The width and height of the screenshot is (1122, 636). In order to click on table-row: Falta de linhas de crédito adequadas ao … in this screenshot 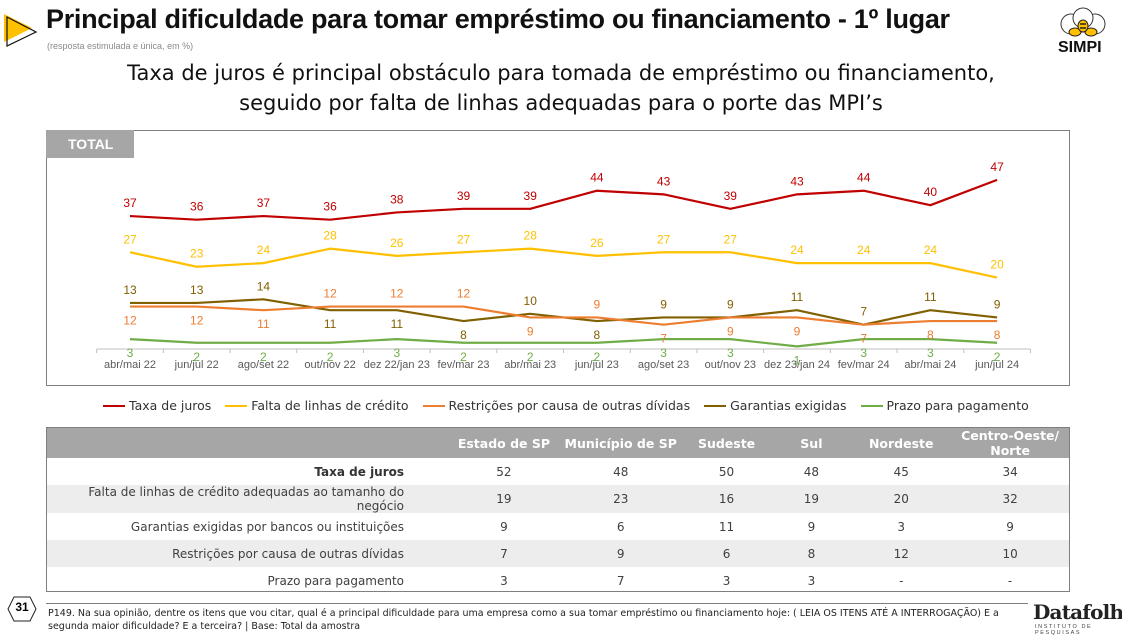, I will do `click(558, 499)`.